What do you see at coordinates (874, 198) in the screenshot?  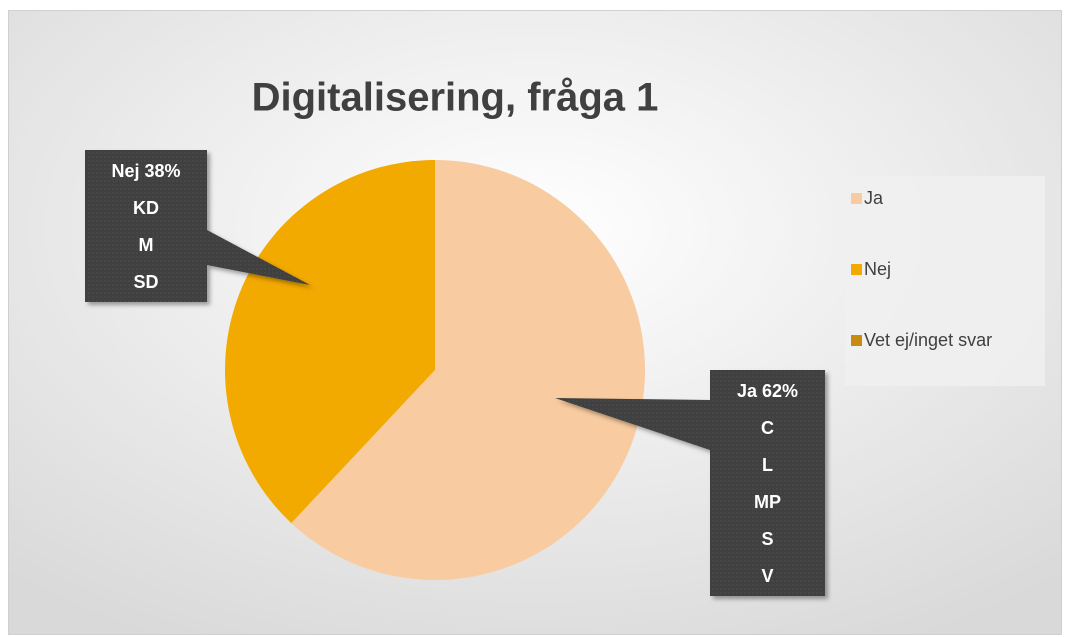 I see `legend-label: Ja` at bounding box center [874, 198].